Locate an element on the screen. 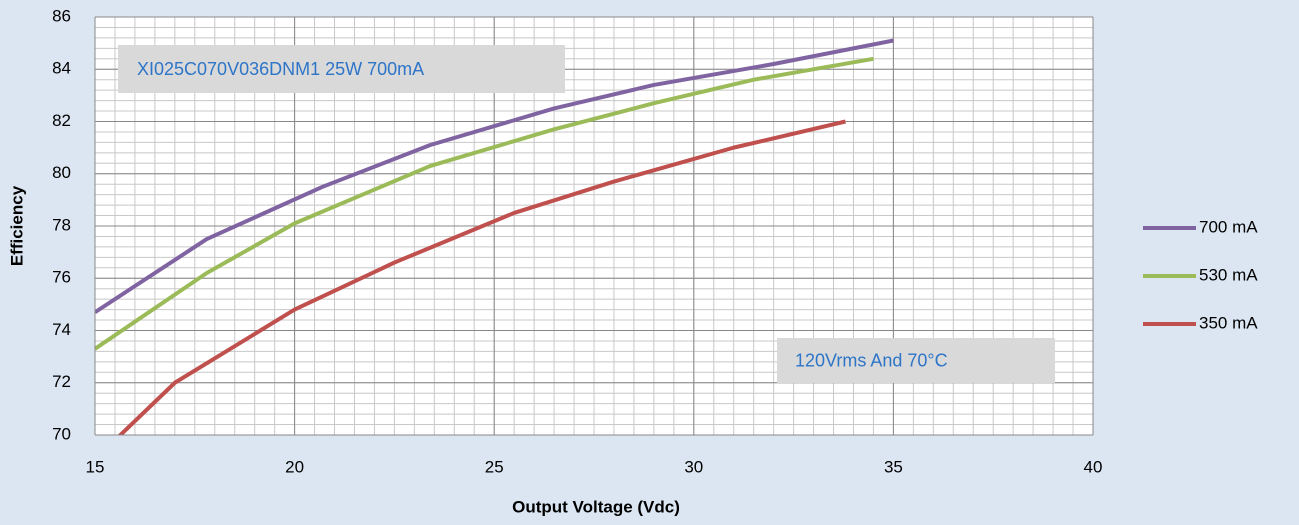 Image resolution: width=1299 pixels, height=525 pixels. x-axis-title: Output Voltage (Vdc) is located at coordinates (596, 506).